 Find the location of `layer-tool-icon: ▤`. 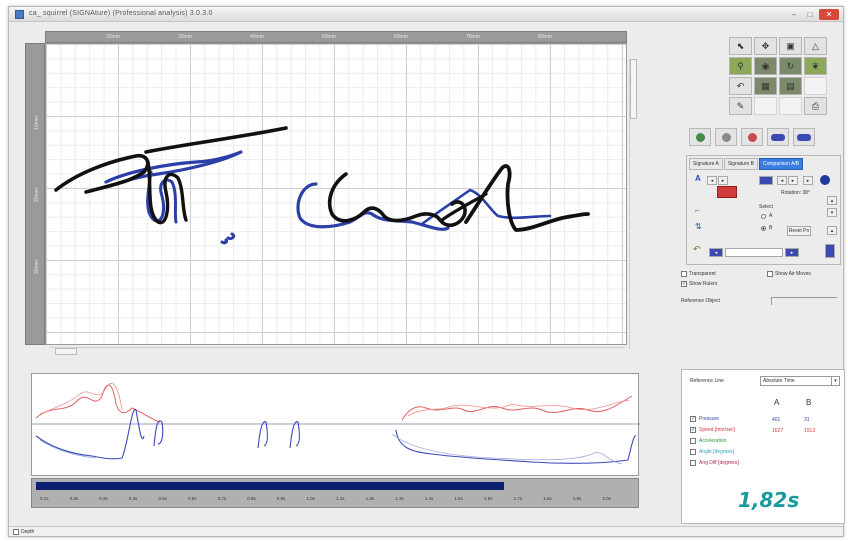

layer-tool-icon: ▤ is located at coordinates (790, 86).